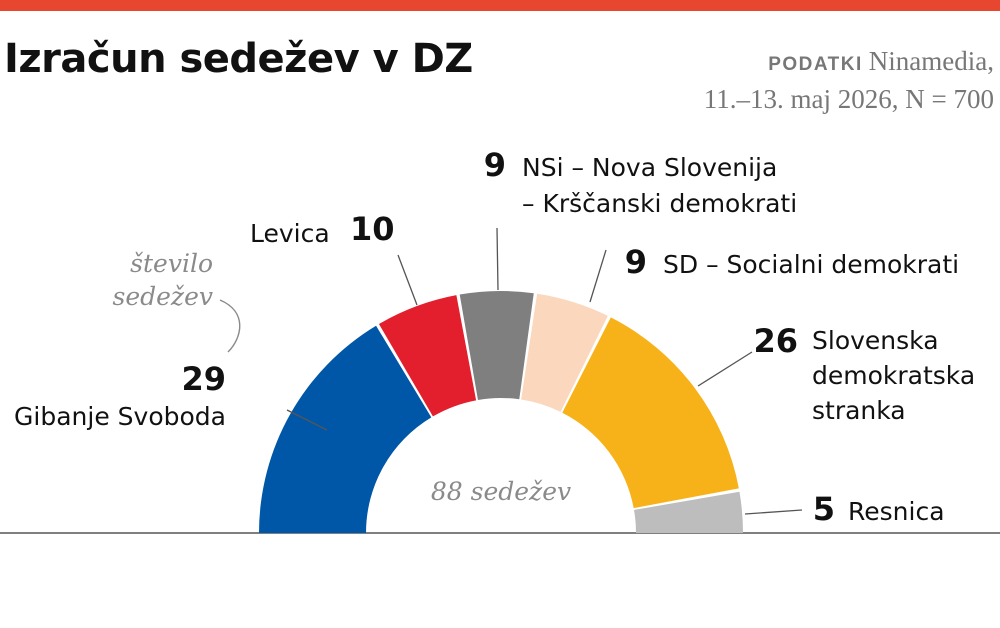  Describe the element at coordinates (875, 340) in the screenshot. I see `party-name-slovenska-demokratska-stranka: Slovenska` at that location.